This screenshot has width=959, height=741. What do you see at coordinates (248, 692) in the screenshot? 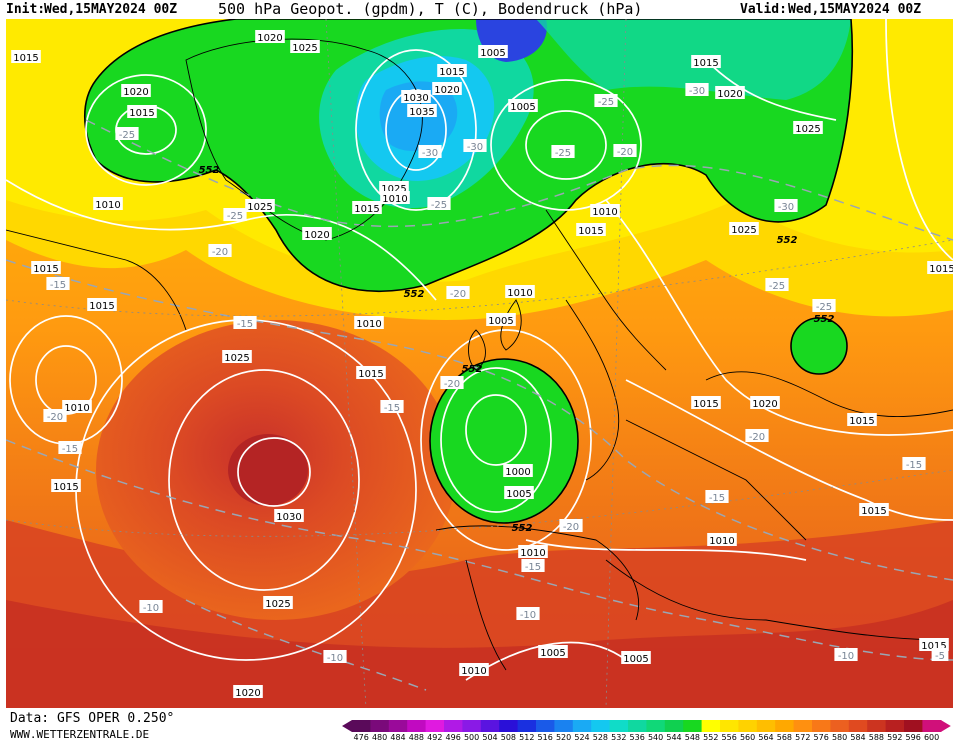
I see `pressure-label: 1020` at bounding box center [248, 692].